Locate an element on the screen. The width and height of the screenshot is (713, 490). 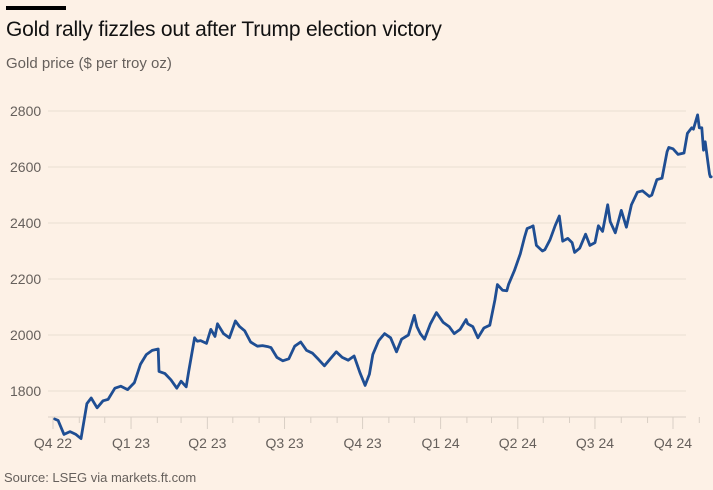
y-tick-label: 2800 is located at coordinates (25, 111).